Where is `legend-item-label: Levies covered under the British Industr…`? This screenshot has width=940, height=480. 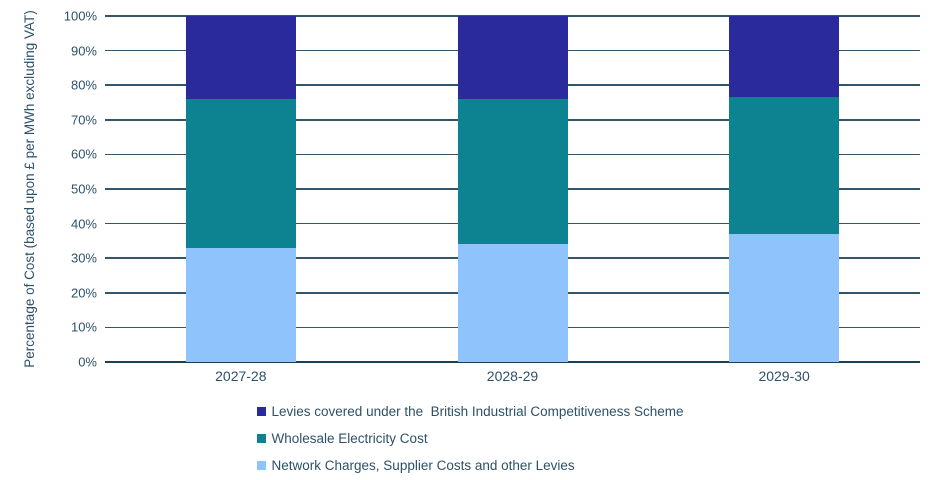
legend-item-label: Levies covered under the British Industr… is located at coordinates (477, 411).